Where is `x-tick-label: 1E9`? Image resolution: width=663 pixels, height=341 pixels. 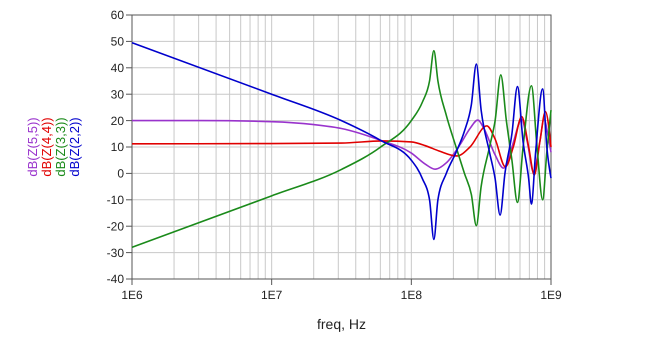
x-tick-label: 1E9 is located at coordinates (551, 295).